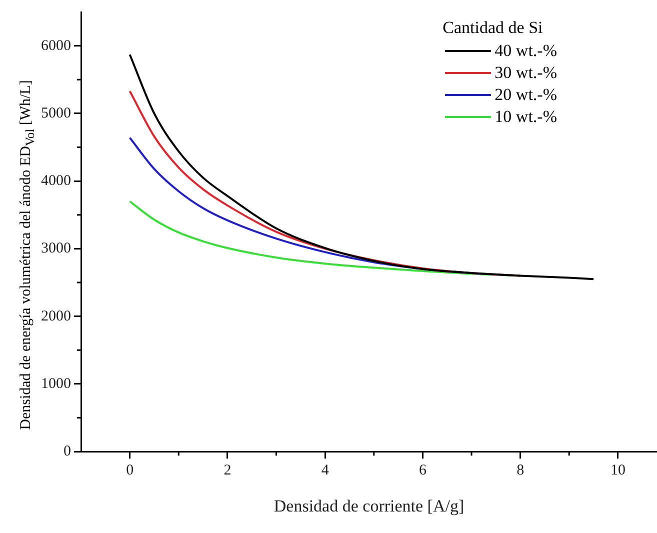  Describe the element at coordinates (130, 470) in the screenshot. I see `x-tick-label: 0` at that location.